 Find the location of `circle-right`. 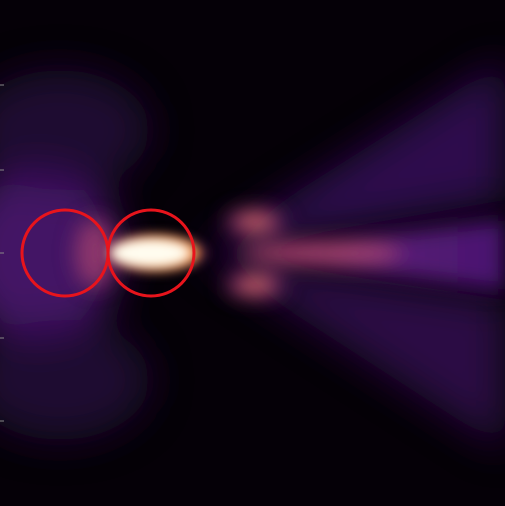

circle-right is located at coordinates (151, 253).